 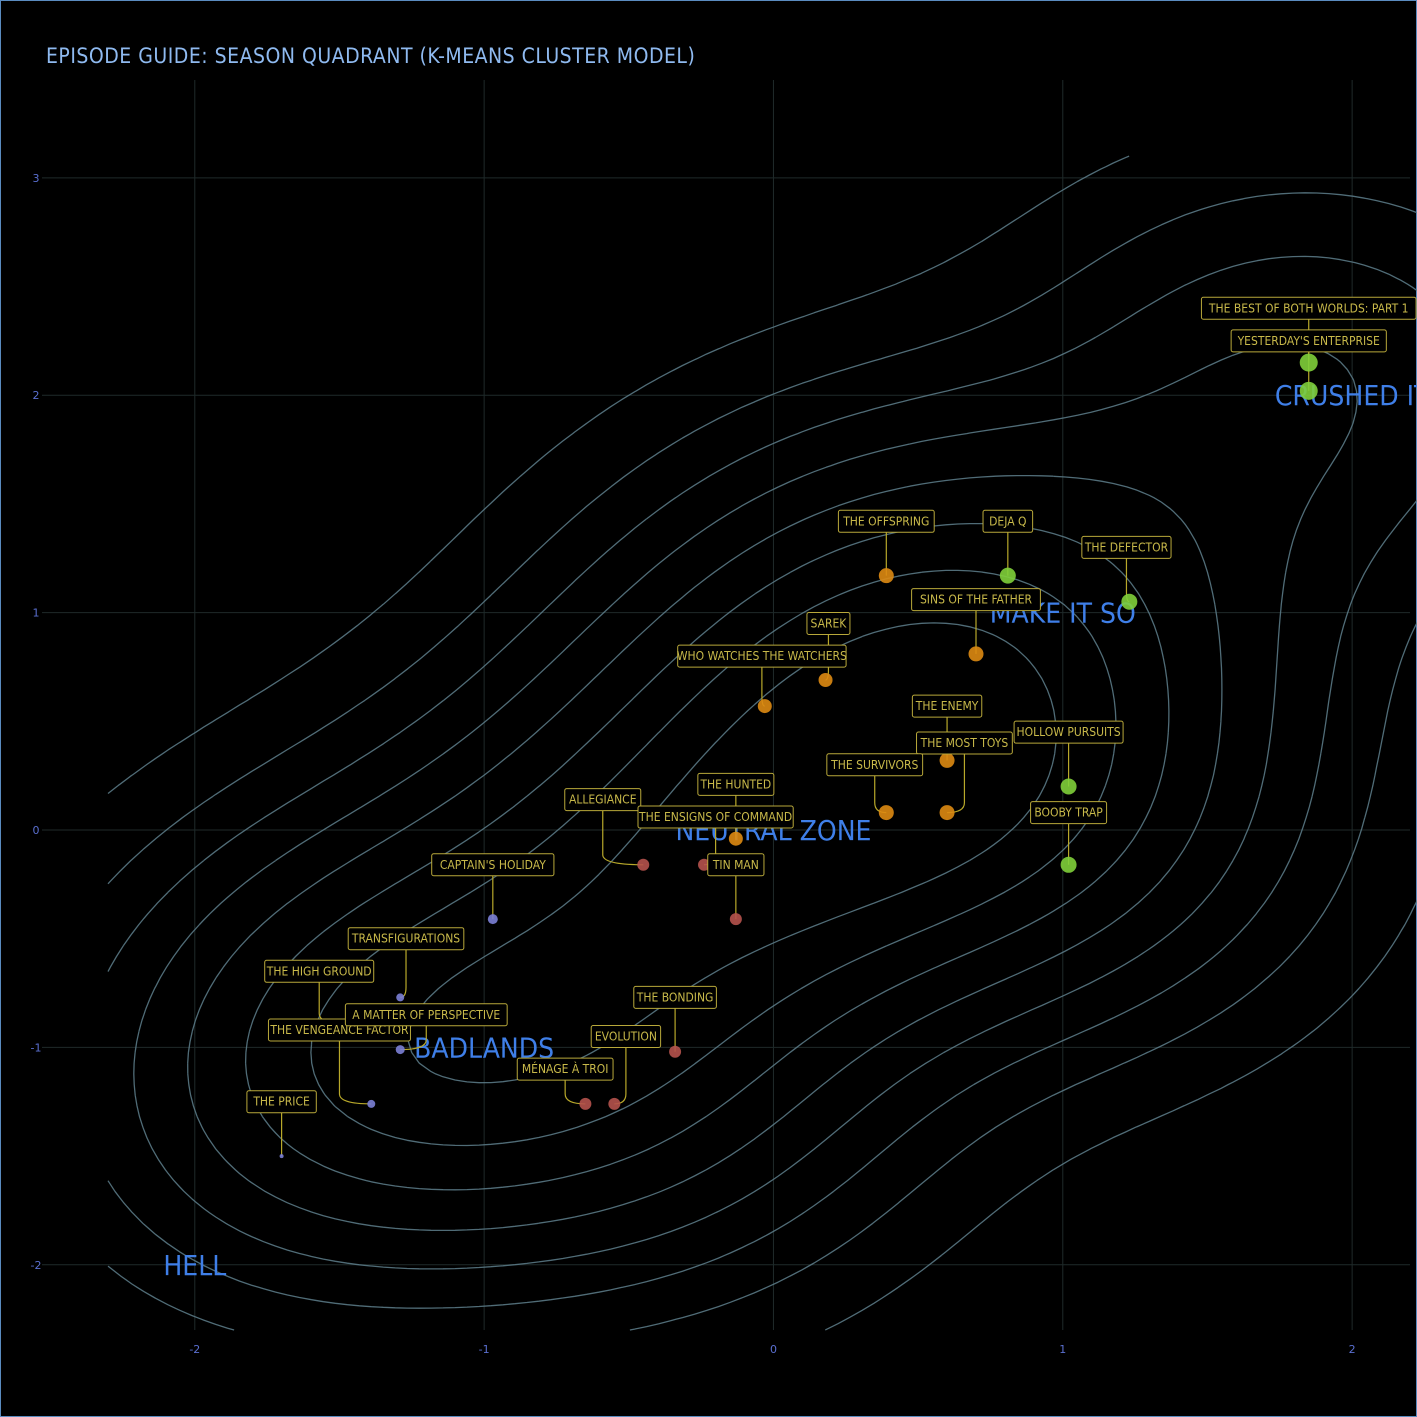 I want to click on episode-label: THE ENSIGNS OF COMMAND, so click(x=715, y=817).